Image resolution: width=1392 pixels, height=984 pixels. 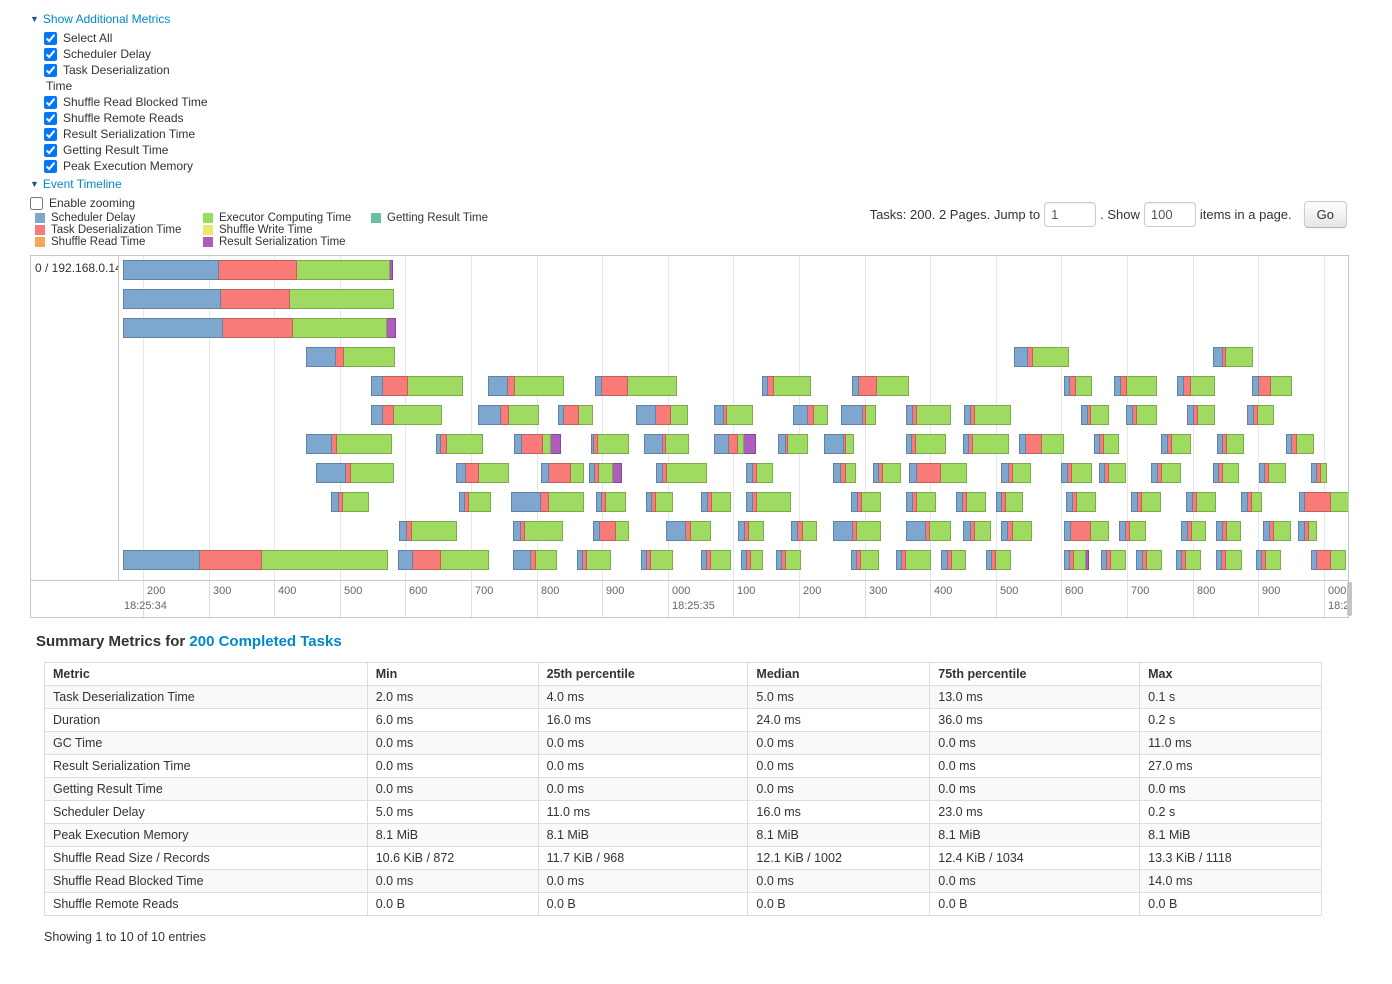 What do you see at coordinates (50, 166) in the screenshot?
I see `peak-execution-memory-checkbox` at bounding box center [50, 166].